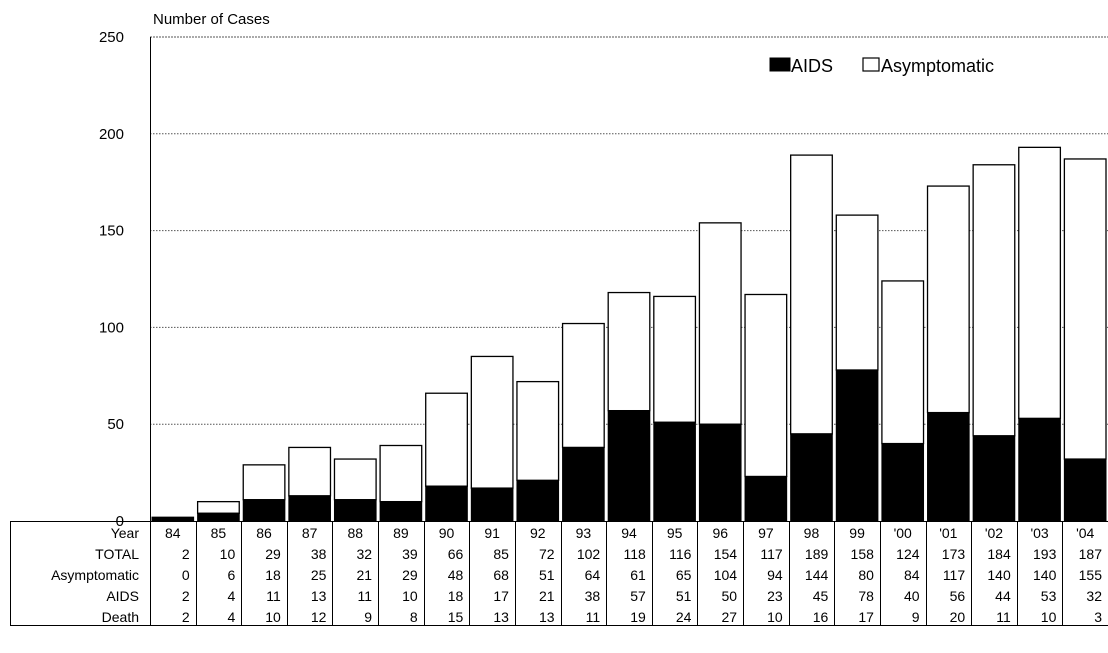 The height and width of the screenshot is (653, 1108). Describe the element at coordinates (780, 64) in the screenshot. I see `legend-swatch-aids` at that location.